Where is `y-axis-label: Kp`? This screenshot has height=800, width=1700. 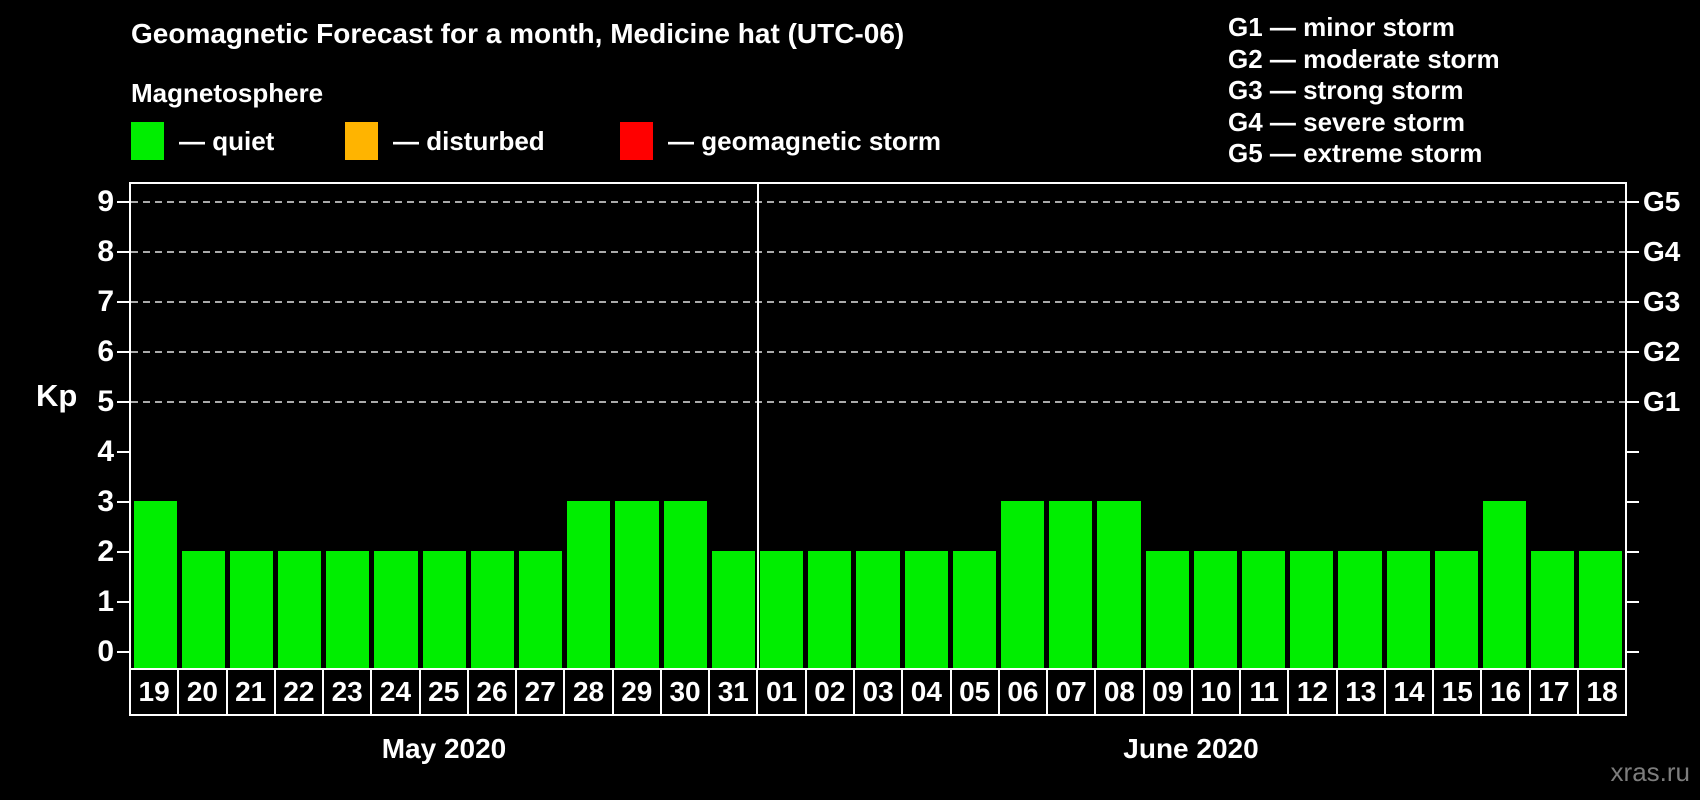
y-axis-label: Kp is located at coordinates (57, 395).